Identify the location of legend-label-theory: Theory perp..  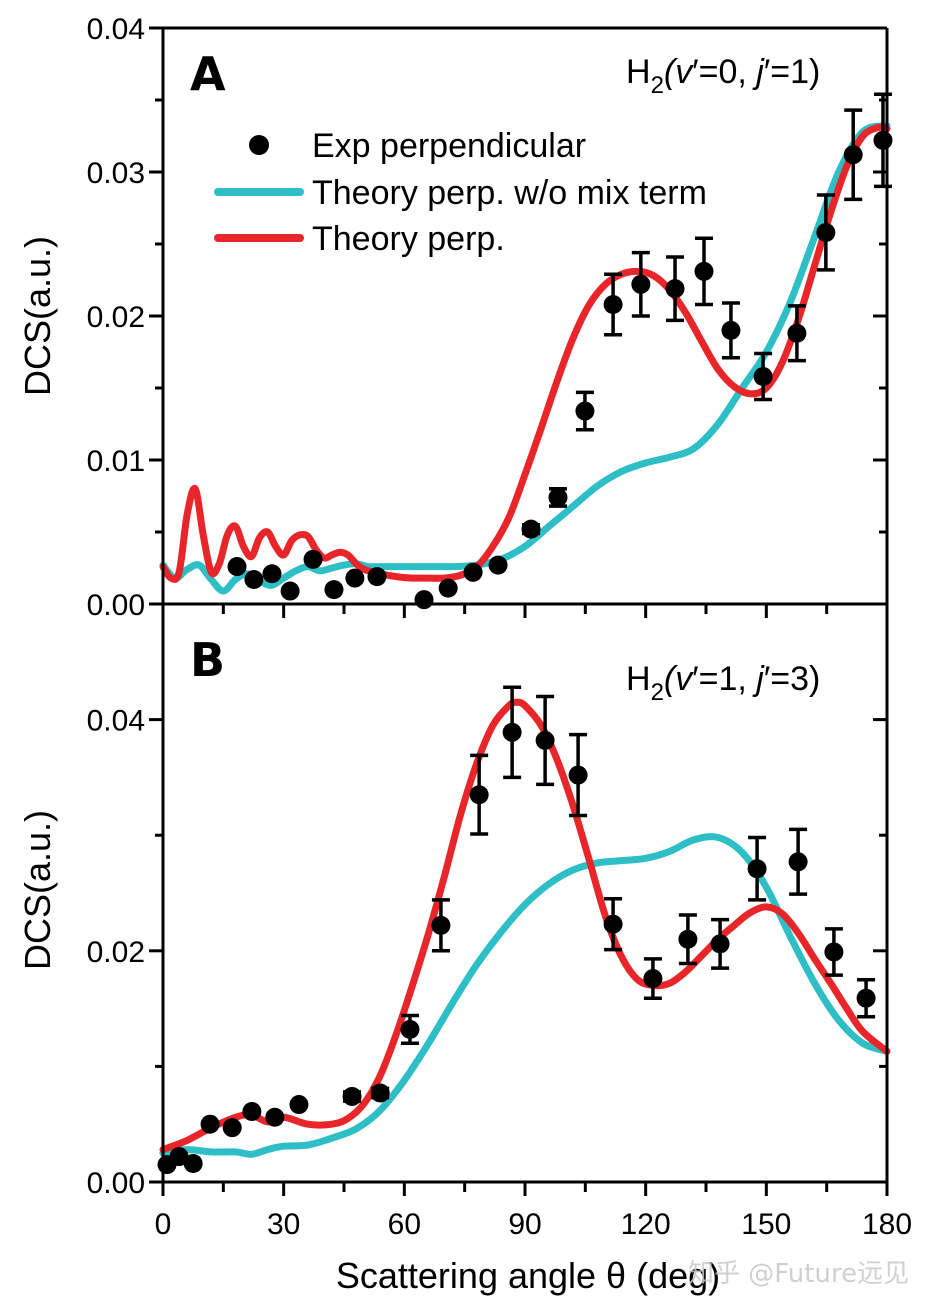
(408, 239).